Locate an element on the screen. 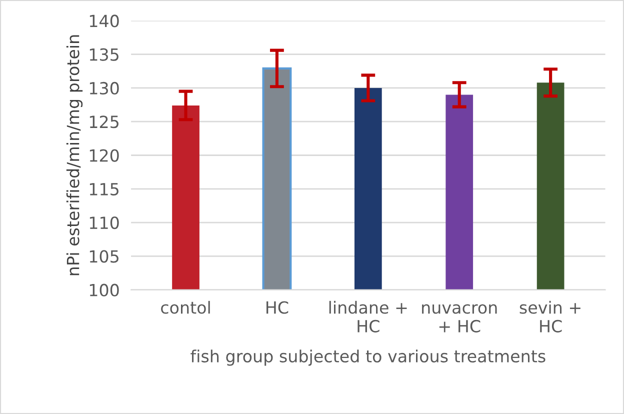 This screenshot has width=624, height=414. x-tick-label: sevin + HC is located at coordinates (550, 316).